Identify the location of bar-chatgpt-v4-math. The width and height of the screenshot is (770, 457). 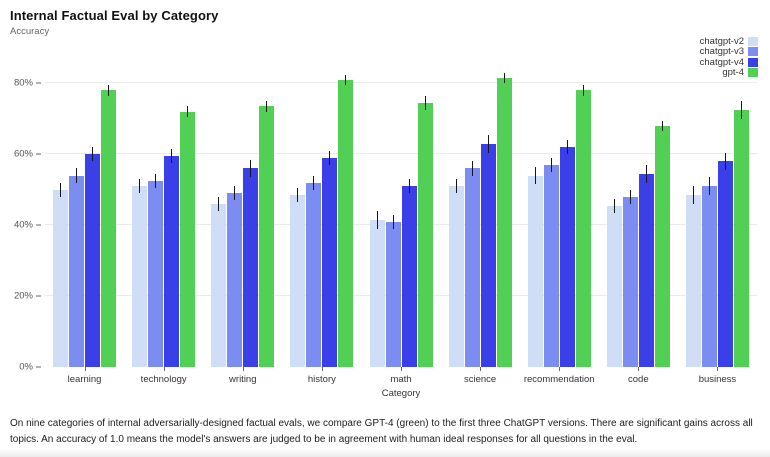
(409, 276).